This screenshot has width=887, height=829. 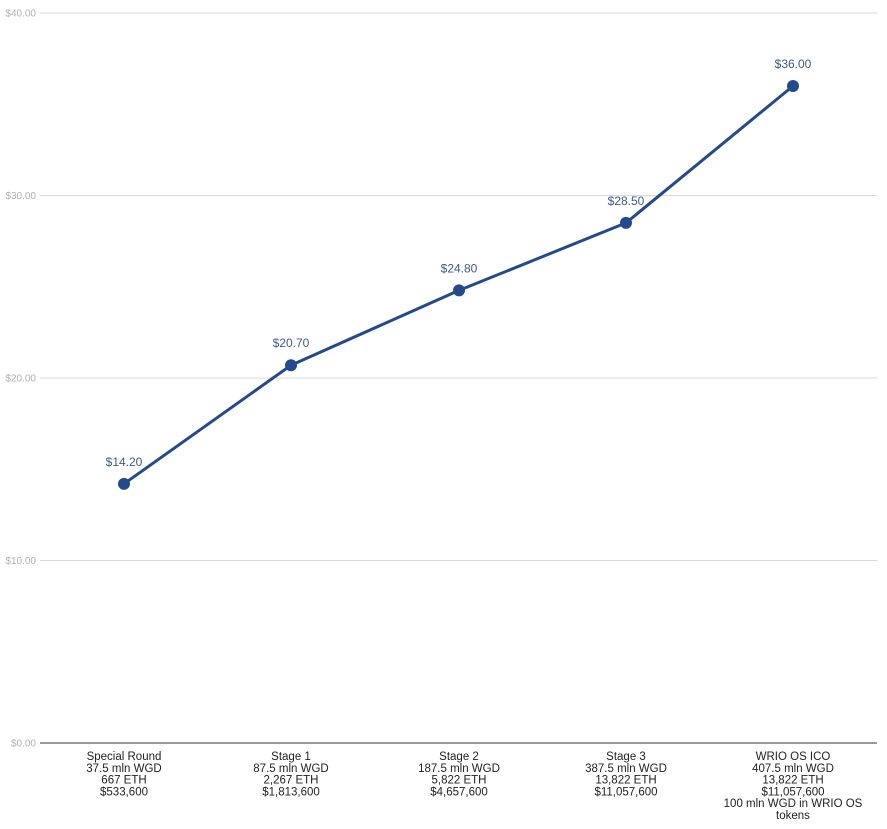 I want to click on data-label: $28.50, so click(x=626, y=201).